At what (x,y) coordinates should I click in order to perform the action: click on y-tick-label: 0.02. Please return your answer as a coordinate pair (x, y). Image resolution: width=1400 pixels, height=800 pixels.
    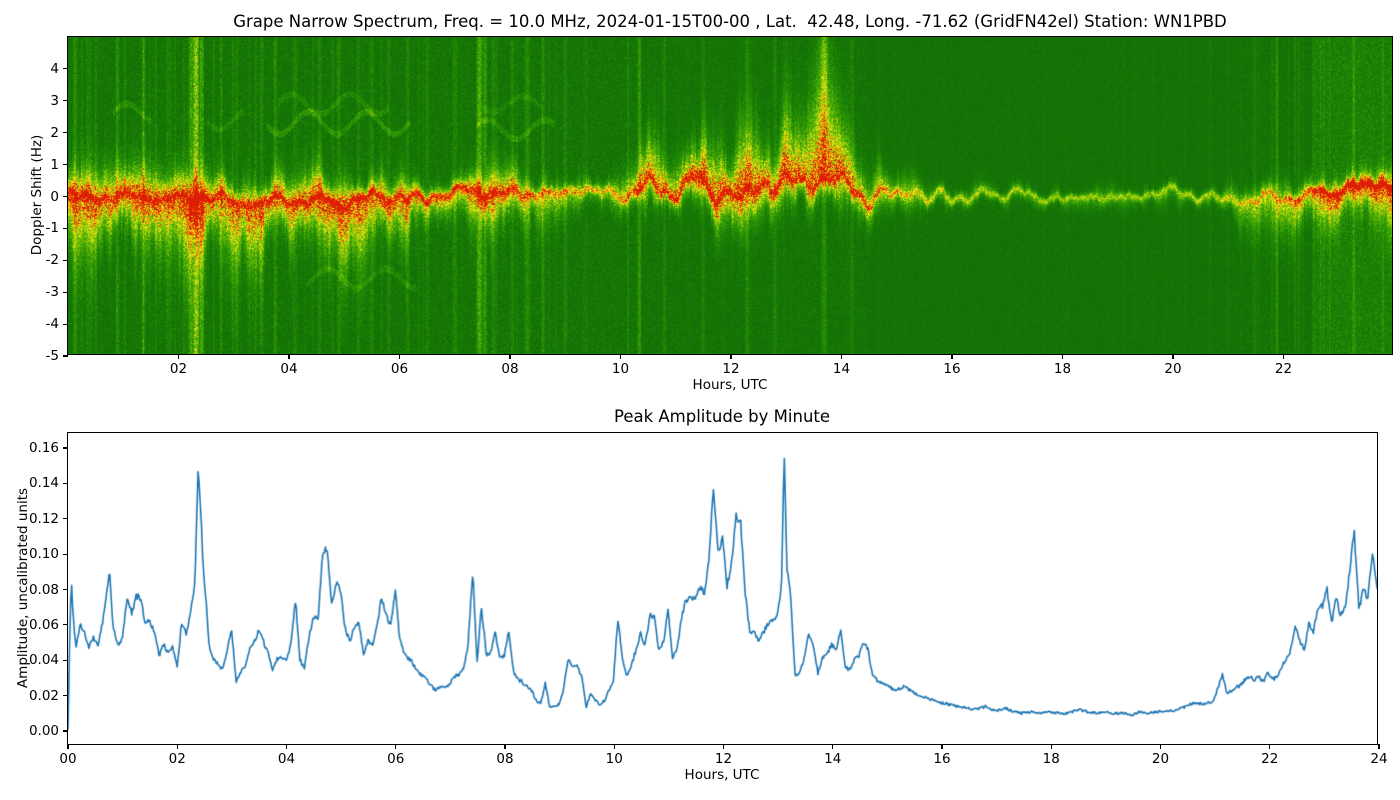
    Looking at the image, I should click on (43, 695).